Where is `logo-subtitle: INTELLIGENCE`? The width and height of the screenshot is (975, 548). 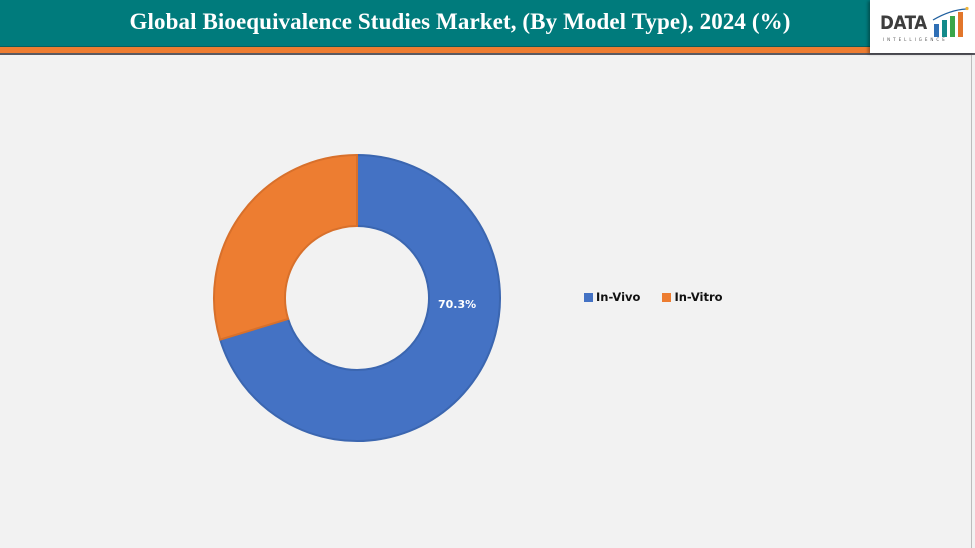
logo-subtitle: INTELLIGENCE is located at coordinates (915, 39).